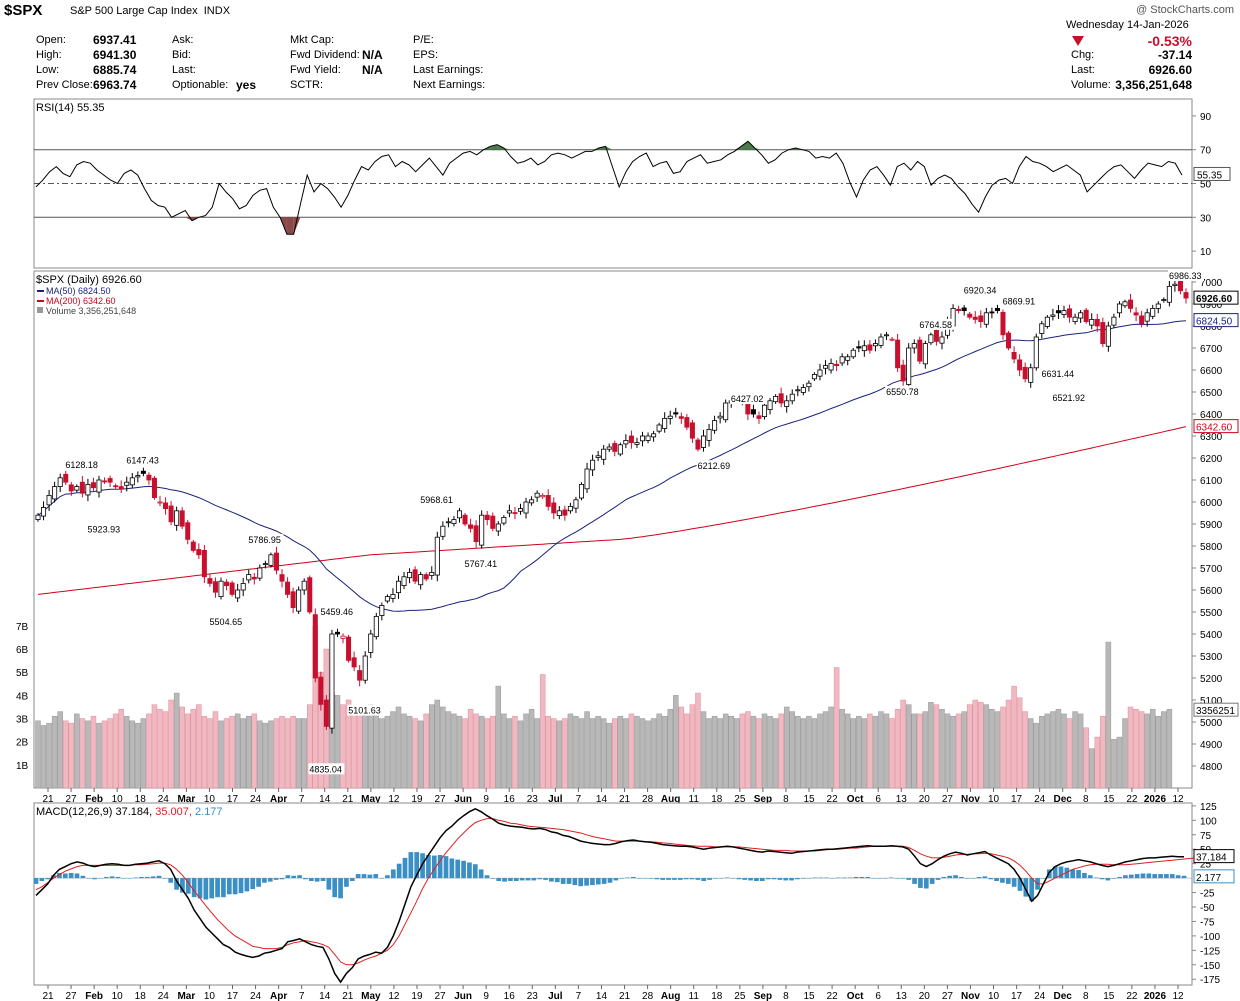 The height and width of the screenshot is (1001, 1240). What do you see at coordinates (1206, 252) in the screenshot?
I see `rsi-tick-label: 10` at bounding box center [1206, 252].